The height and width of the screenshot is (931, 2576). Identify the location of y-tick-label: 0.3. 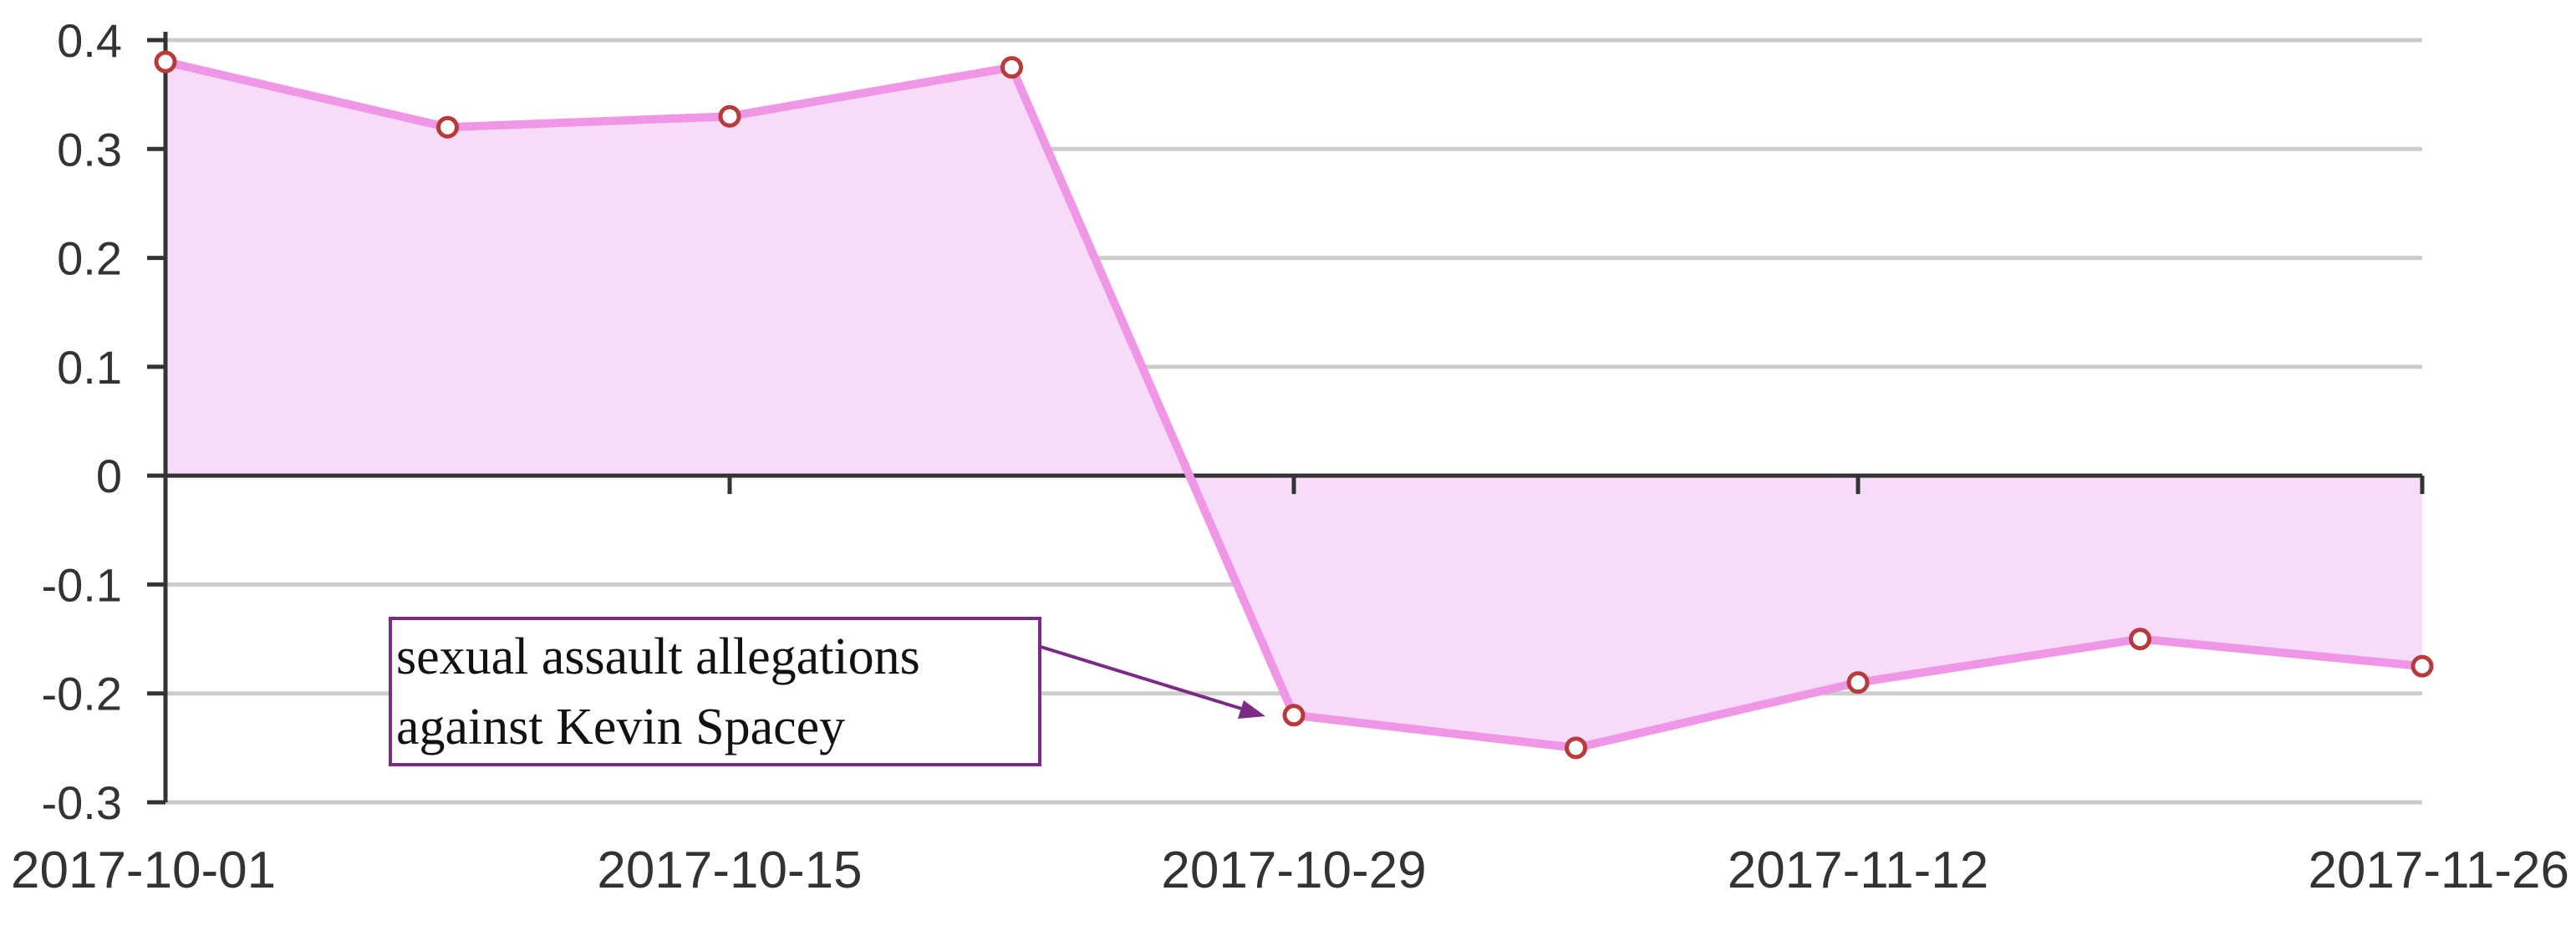
(89, 149).